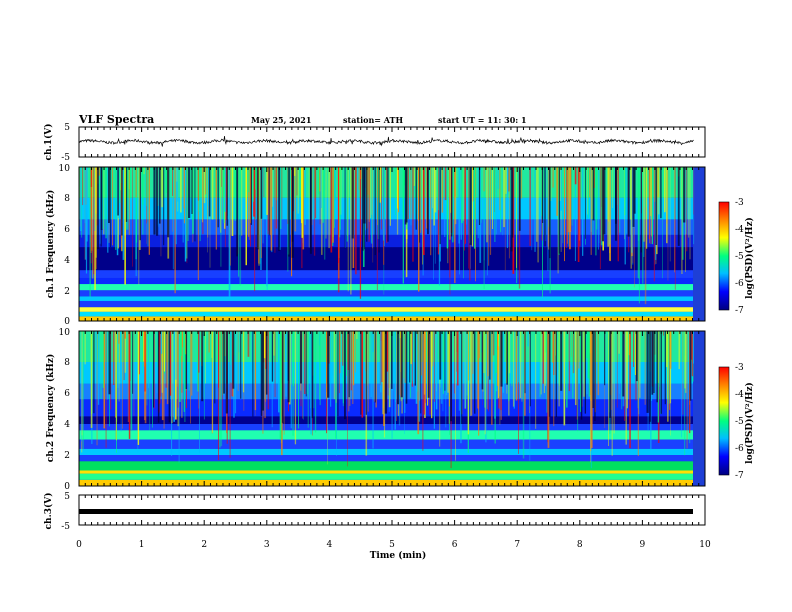 The image size is (792, 612). What do you see at coordinates (386, 476) in the screenshot?
I see `spectrogram-band` at bounding box center [386, 476].